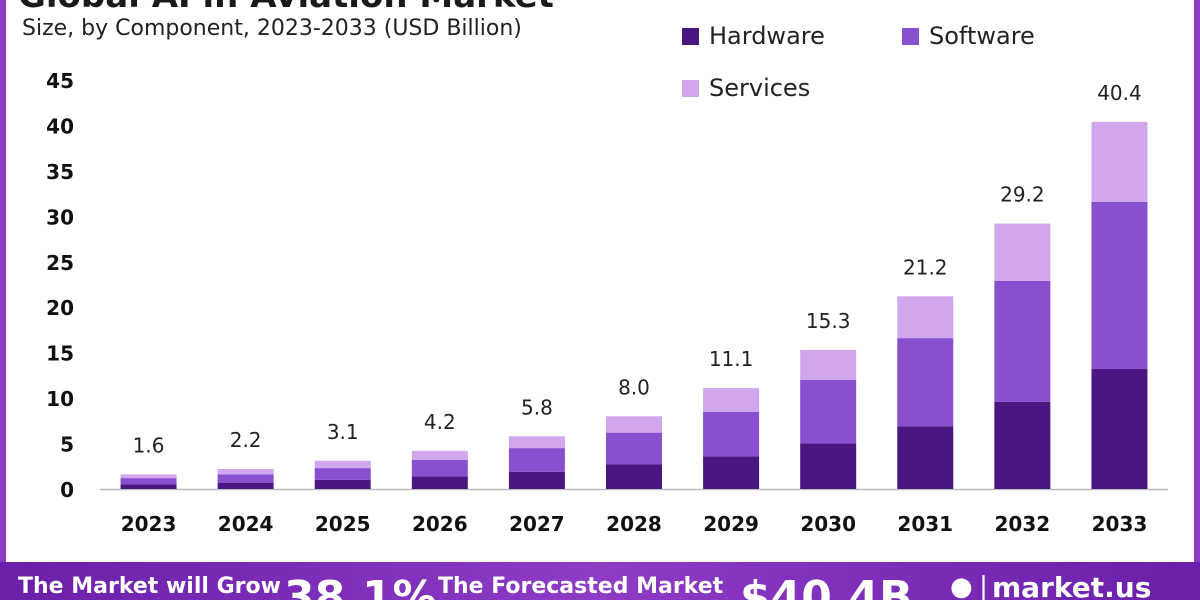 This screenshot has width=1200, height=600. Describe the element at coordinates (342, 474) in the screenshot. I see `bar-software-2025` at that location.